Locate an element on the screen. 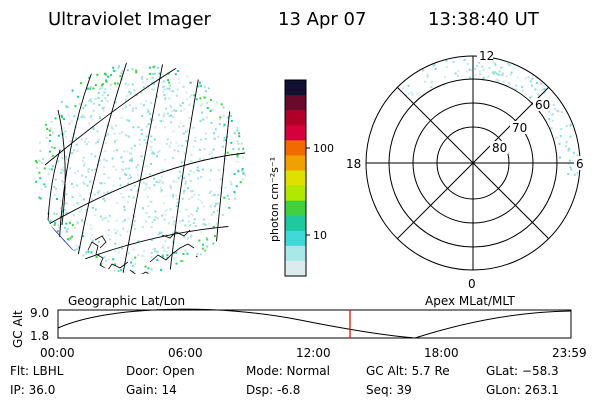 The image size is (600, 404). seq-value: Seq: 39 is located at coordinates (389, 390).